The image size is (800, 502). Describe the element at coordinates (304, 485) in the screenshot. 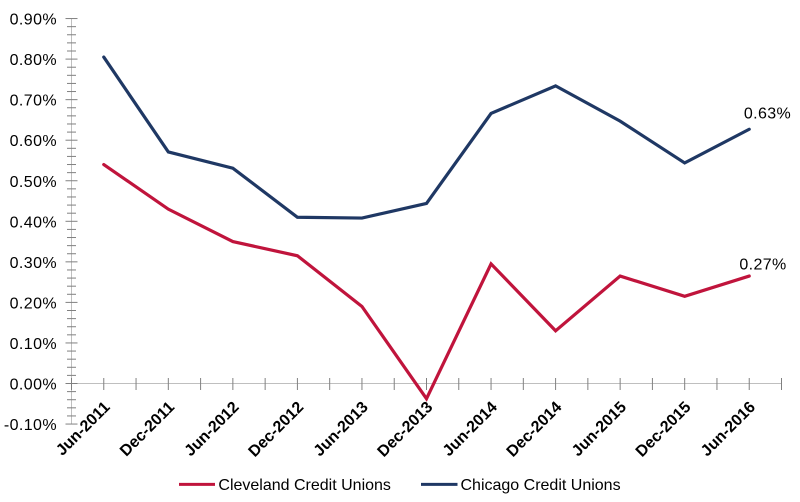

I see `svg-text: Cleveland Credit Unions` at that location.